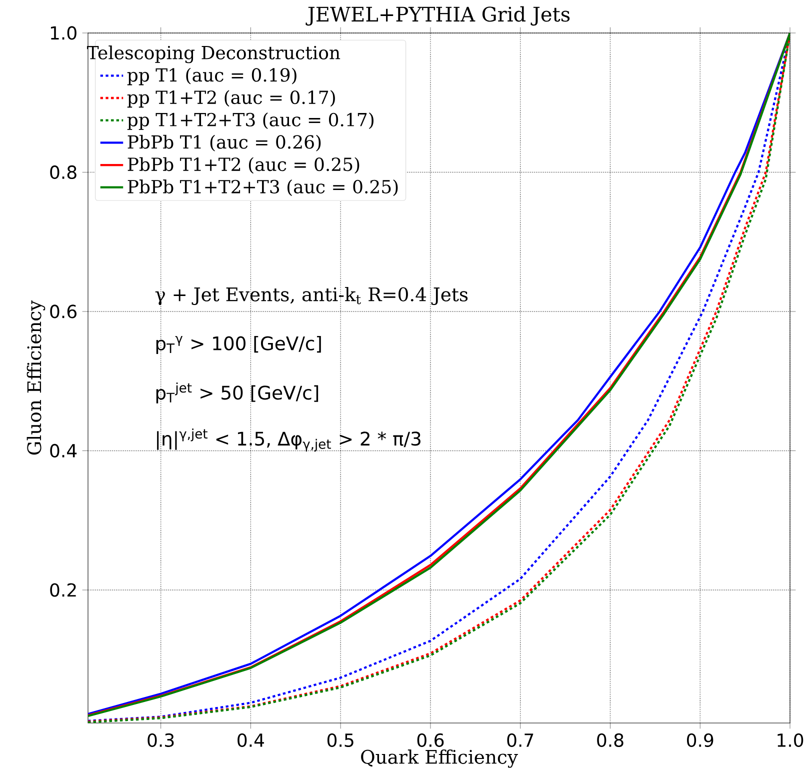 This screenshot has width=806, height=780. What do you see at coordinates (439, 758) in the screenshot?
I see `x-axis-title: Quark Efficiency` at bounding box center [439, 758].